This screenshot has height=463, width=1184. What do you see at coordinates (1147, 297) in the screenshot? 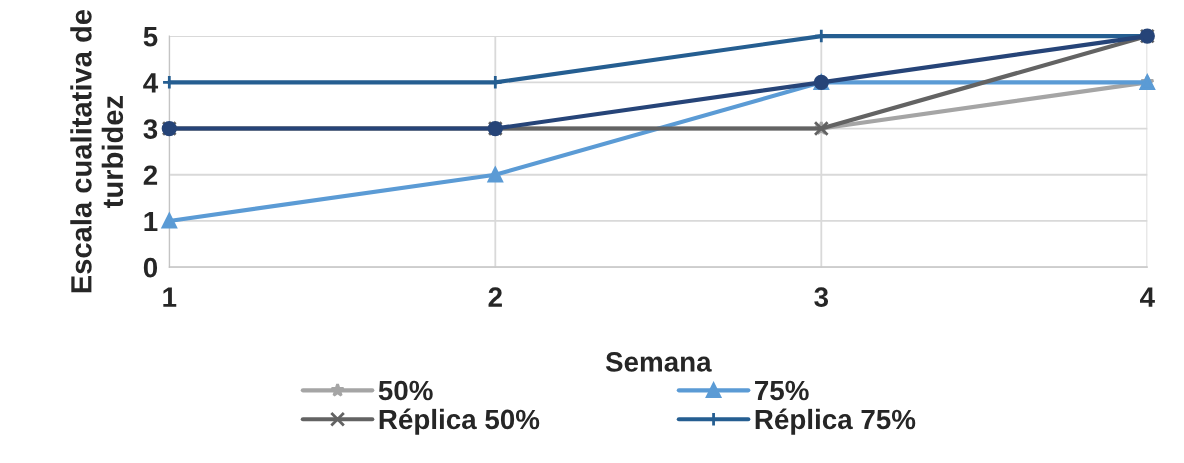
I see `x-tick-label: 4` at bounding box center [1147, 297].